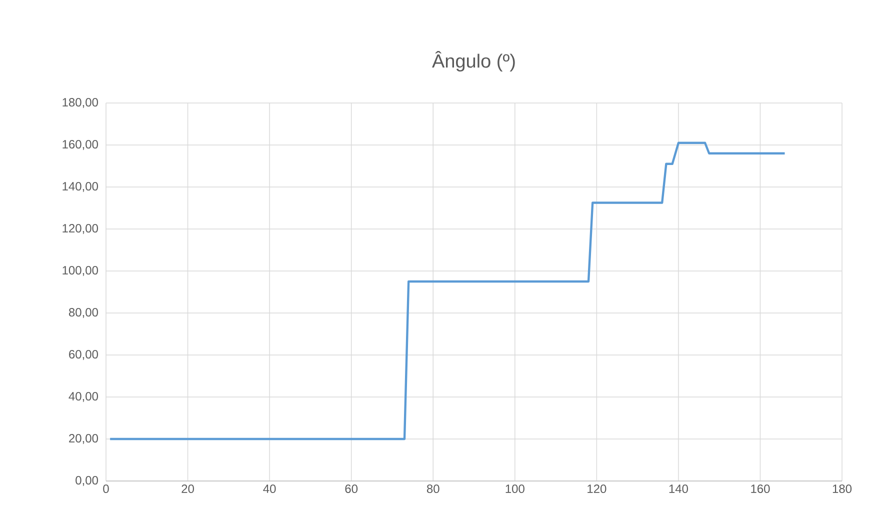 This screenshot has height=532, width=869. I want to click on x-tick-label: 180, so click(842, 489).